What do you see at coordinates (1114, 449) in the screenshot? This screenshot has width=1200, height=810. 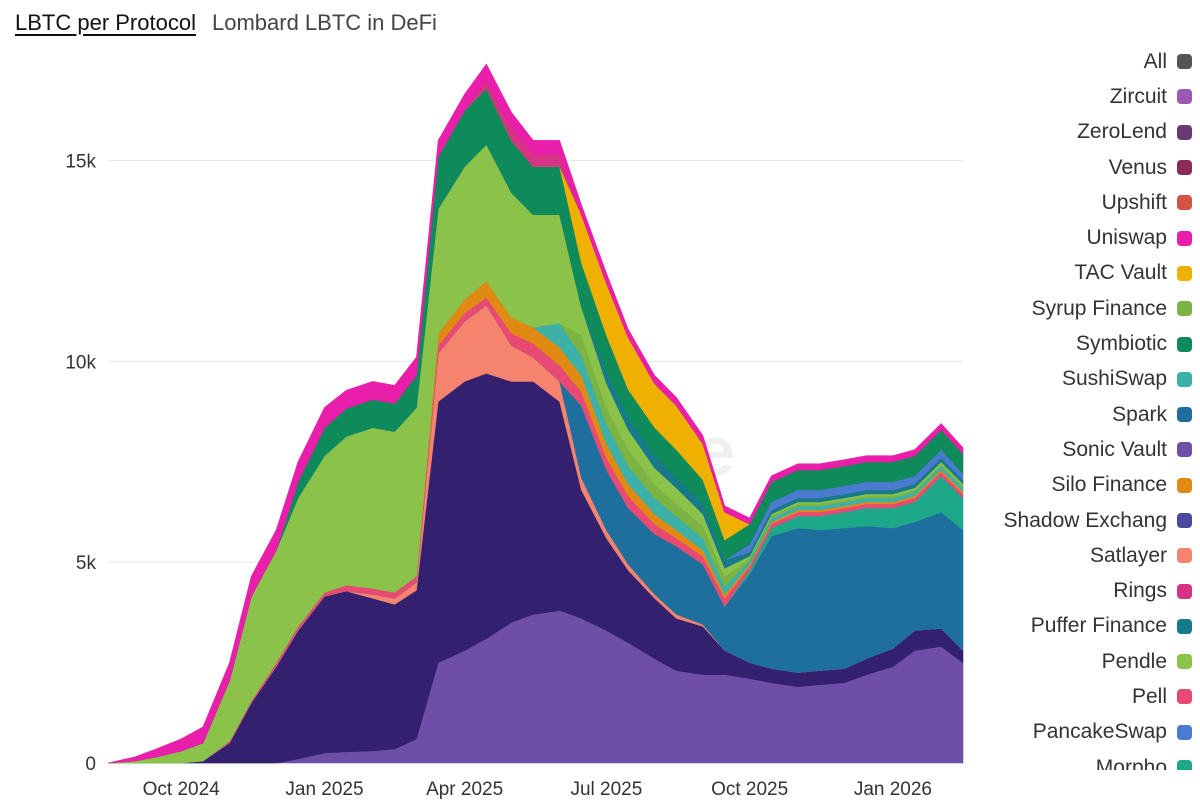 I see `legend-label: Sonic Vault` at bounding box center [1114, 449].